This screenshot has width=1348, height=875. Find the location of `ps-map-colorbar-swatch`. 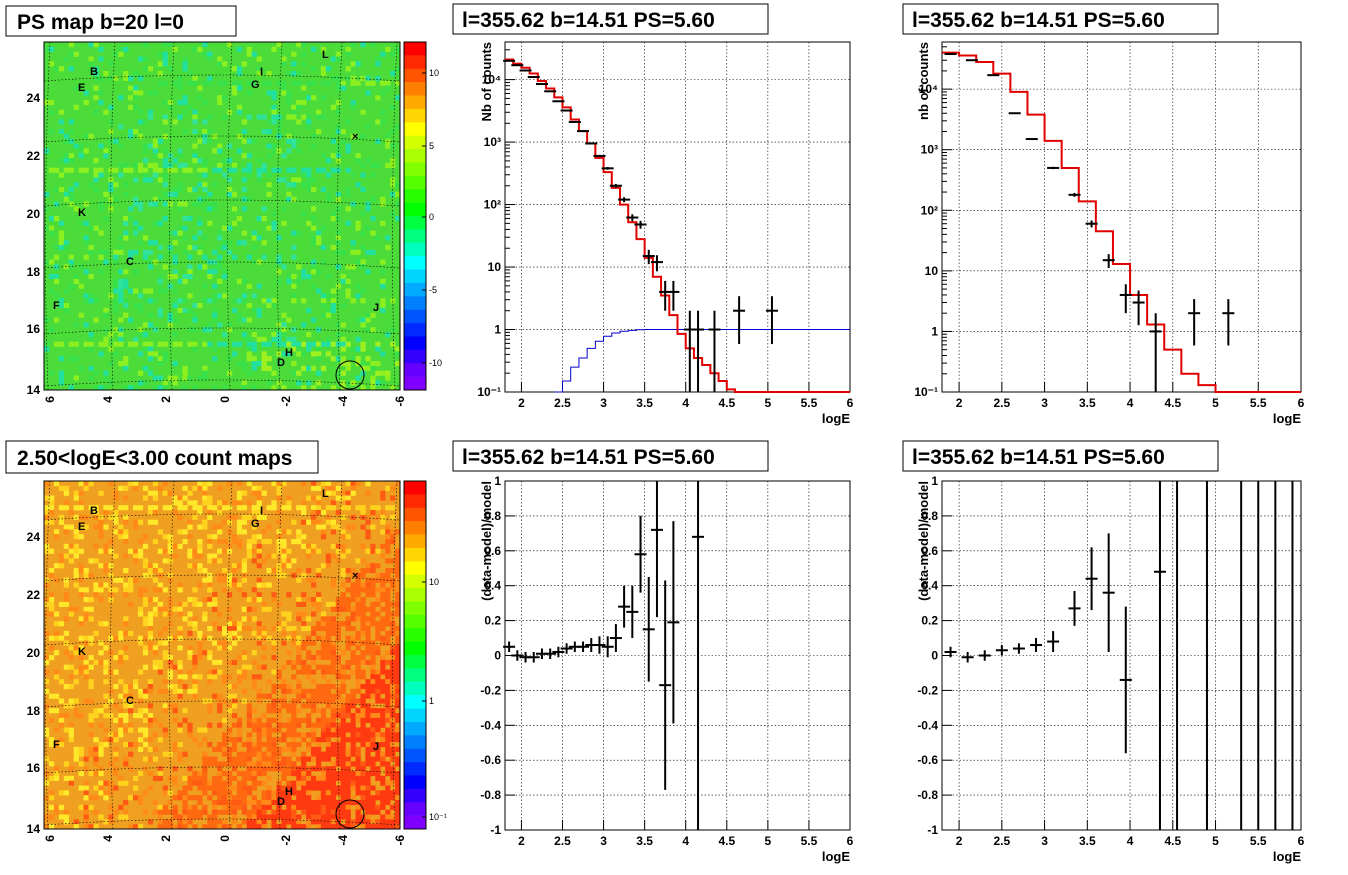

ps-map-colorbar-swatch is located at coordinates (415, 316).